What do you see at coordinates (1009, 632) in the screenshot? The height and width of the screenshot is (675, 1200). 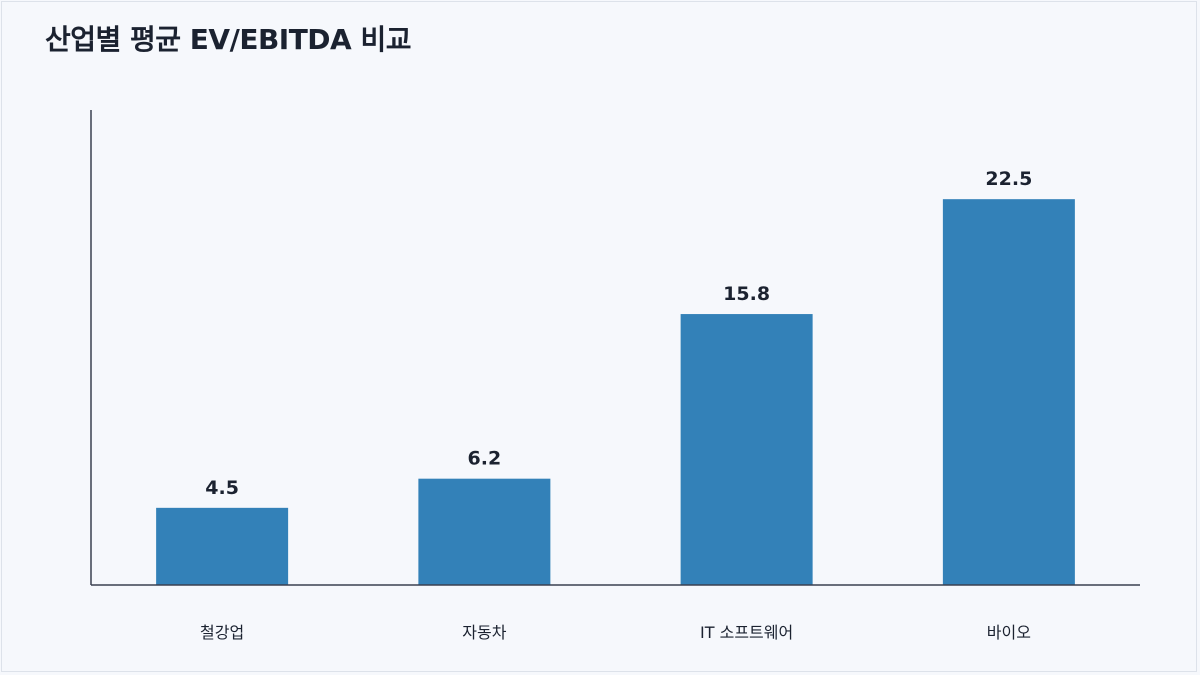 I see `x-tick-label-3: 바이오` at bounding box center [1009, 632].